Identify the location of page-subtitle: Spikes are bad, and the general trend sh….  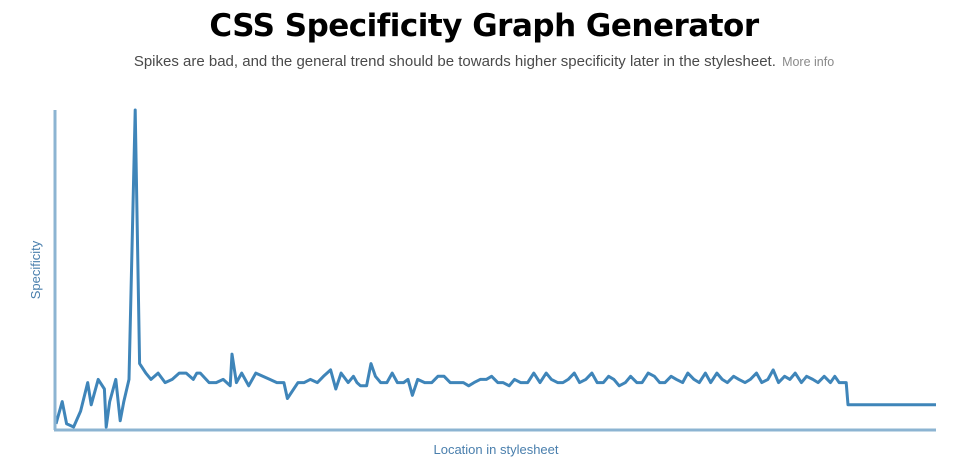
(484, 61).